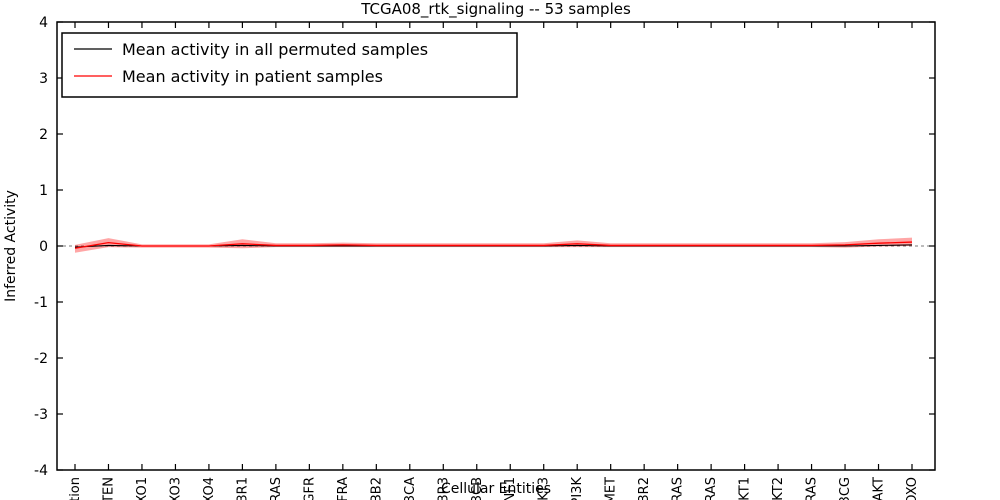  What do you see at coordinates (495, 9) in the screenshot?
I see `chart-title: TCGA08_rtk_signaling -- 53 samples` at bounding box center [495, 9].